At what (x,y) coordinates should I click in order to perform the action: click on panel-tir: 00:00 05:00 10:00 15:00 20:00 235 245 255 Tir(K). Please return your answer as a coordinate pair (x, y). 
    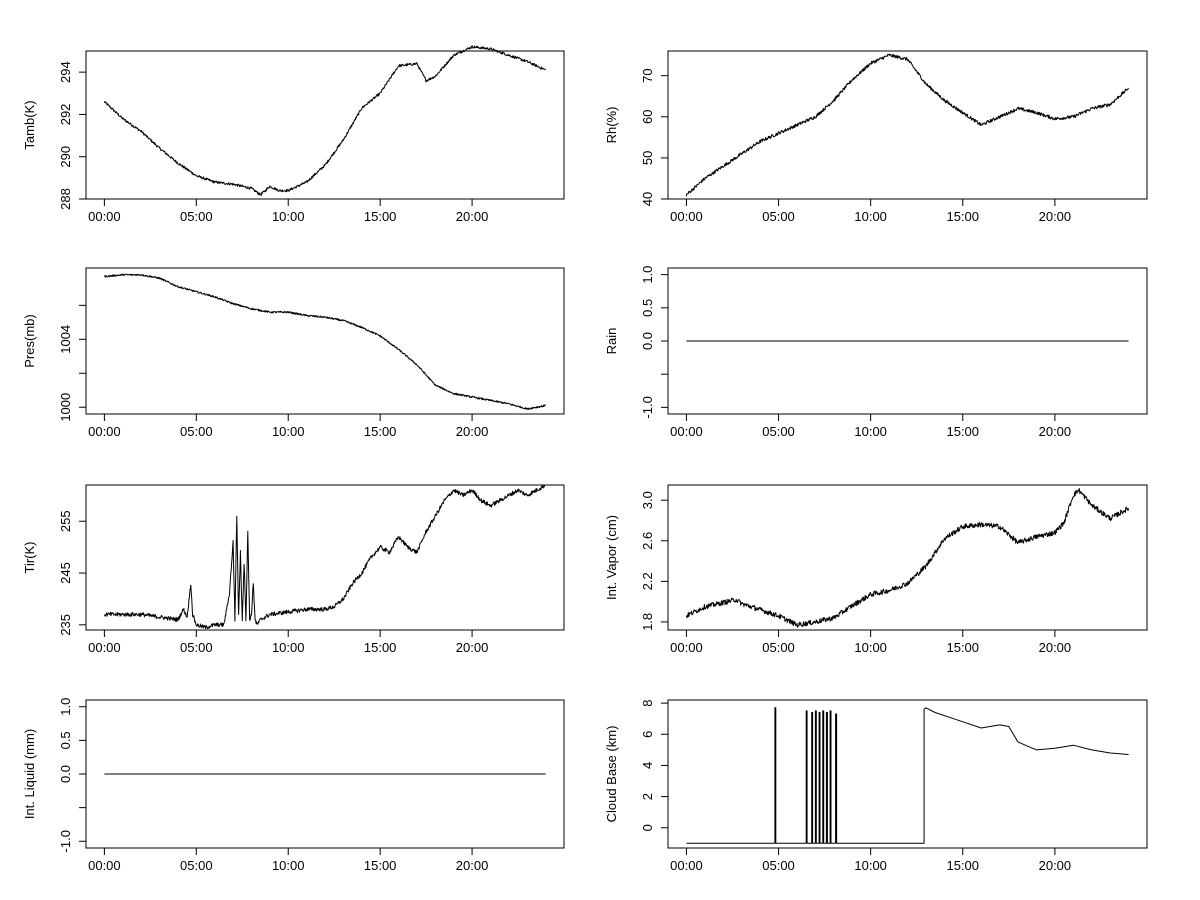
    Looking at the image, I should click on (293, 569).